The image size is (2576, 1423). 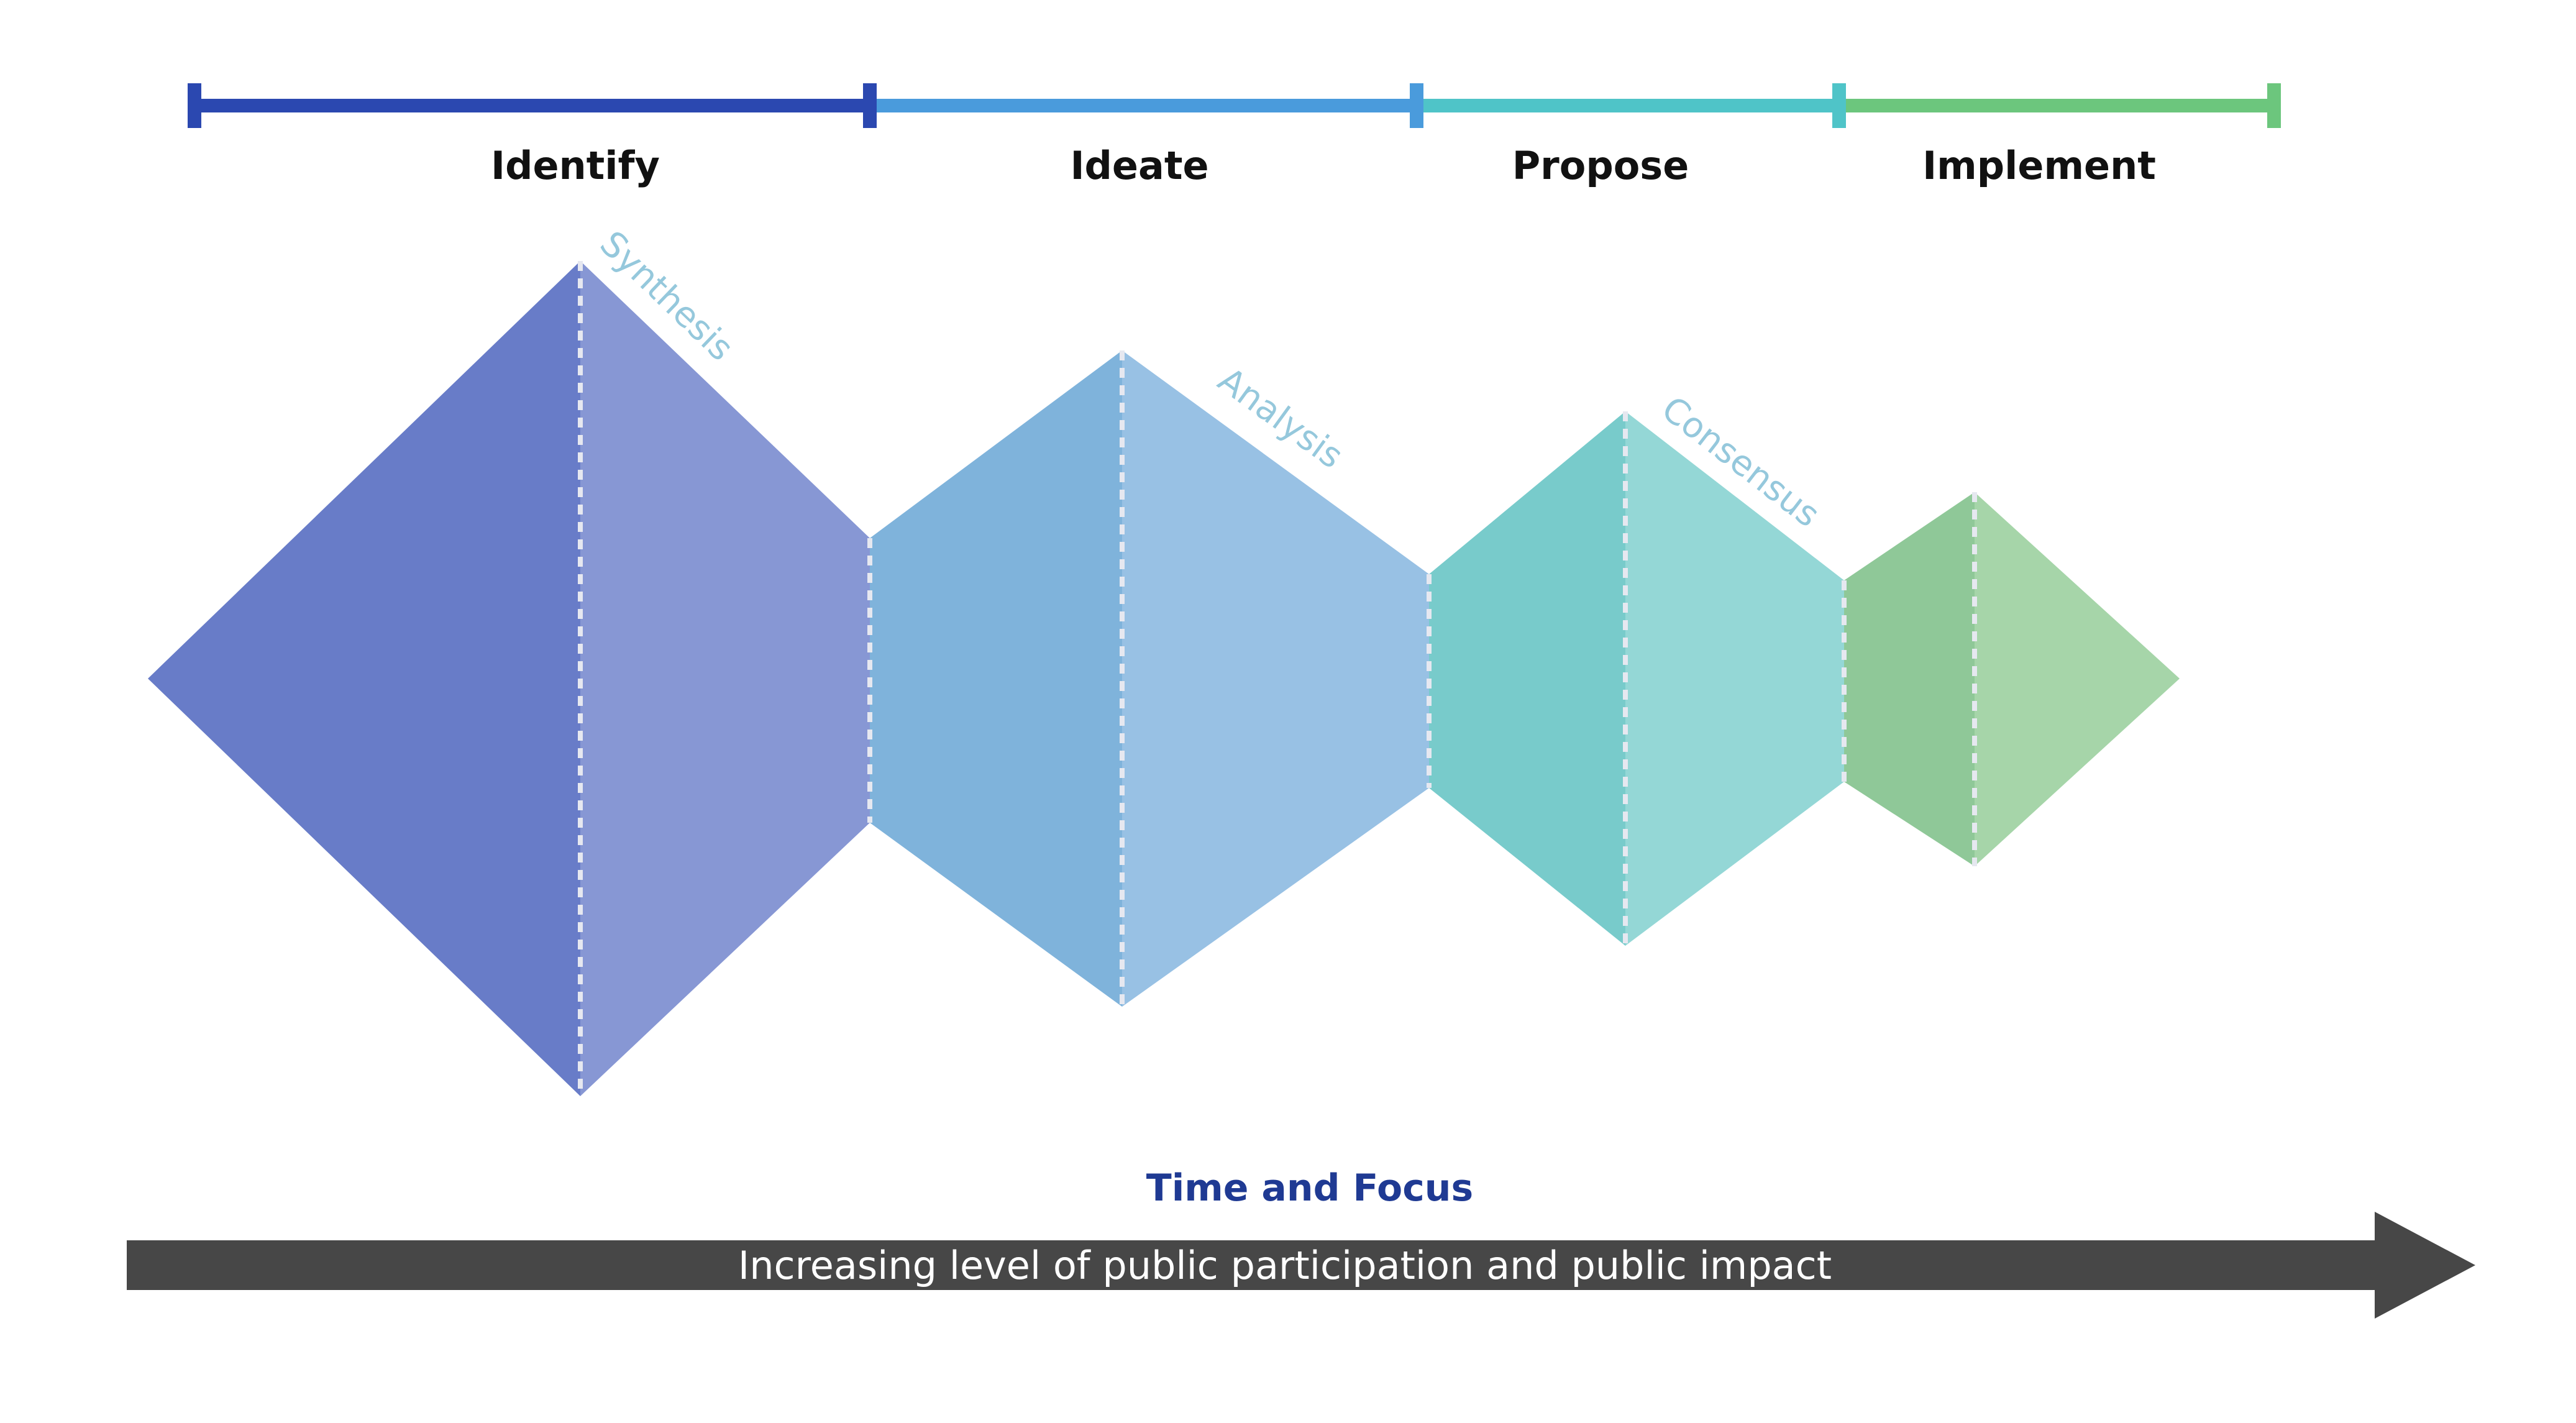 I want to click on propose-diamond-left-half, so click(x=1527, y=678).